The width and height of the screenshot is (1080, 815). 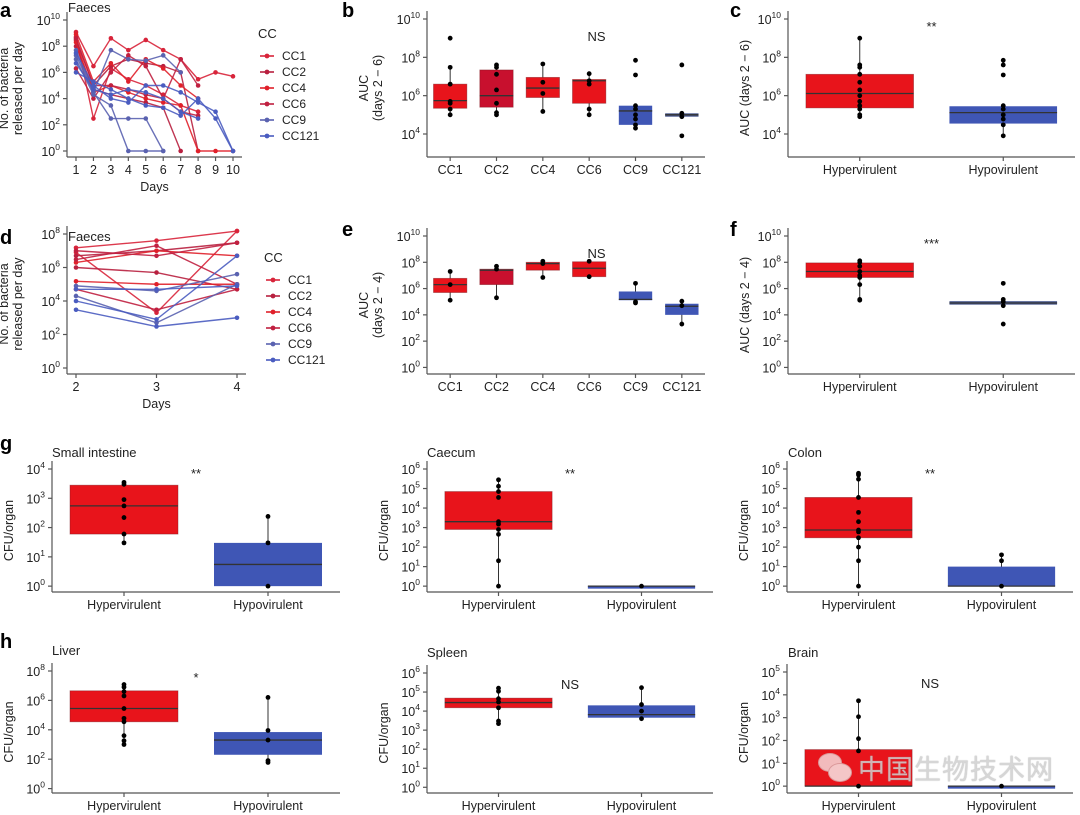 I want to click on legend-label: CC6, so click(x=294, y=104).